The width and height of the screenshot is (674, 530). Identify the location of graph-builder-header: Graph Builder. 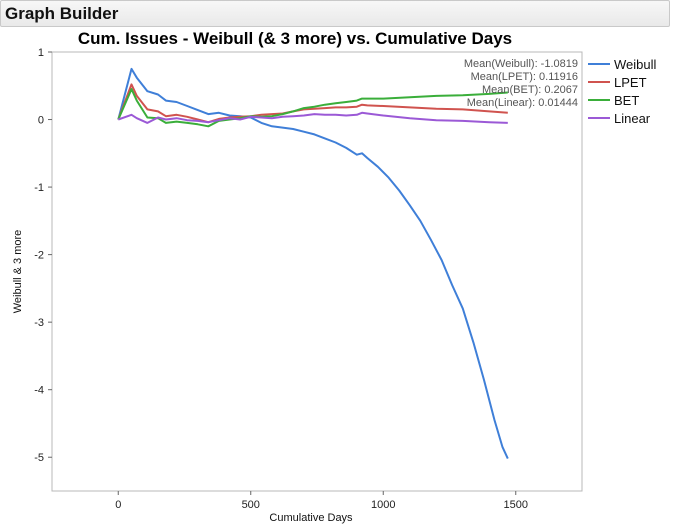
(335, 13).